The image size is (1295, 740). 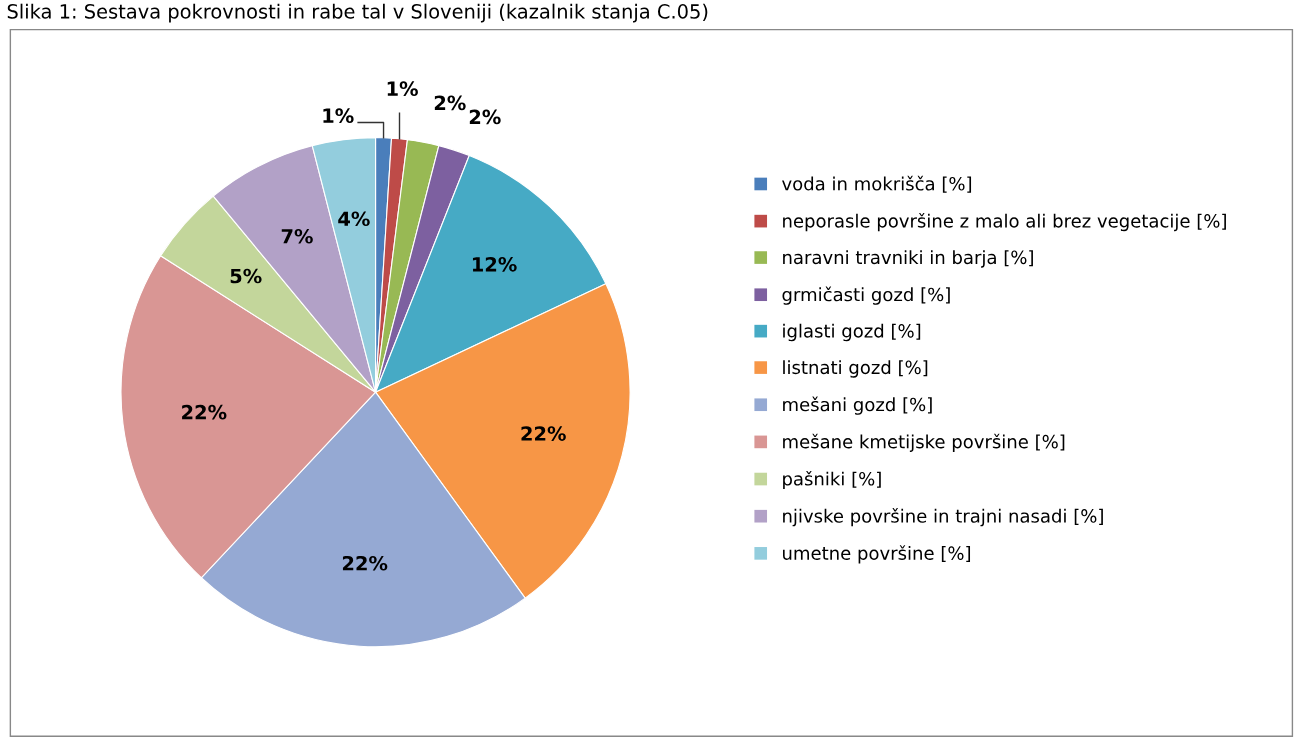 What do you see at coordinates (246, 276) in the screenshot?
I see `data-label: 5%` at bounding box center [246, 276].